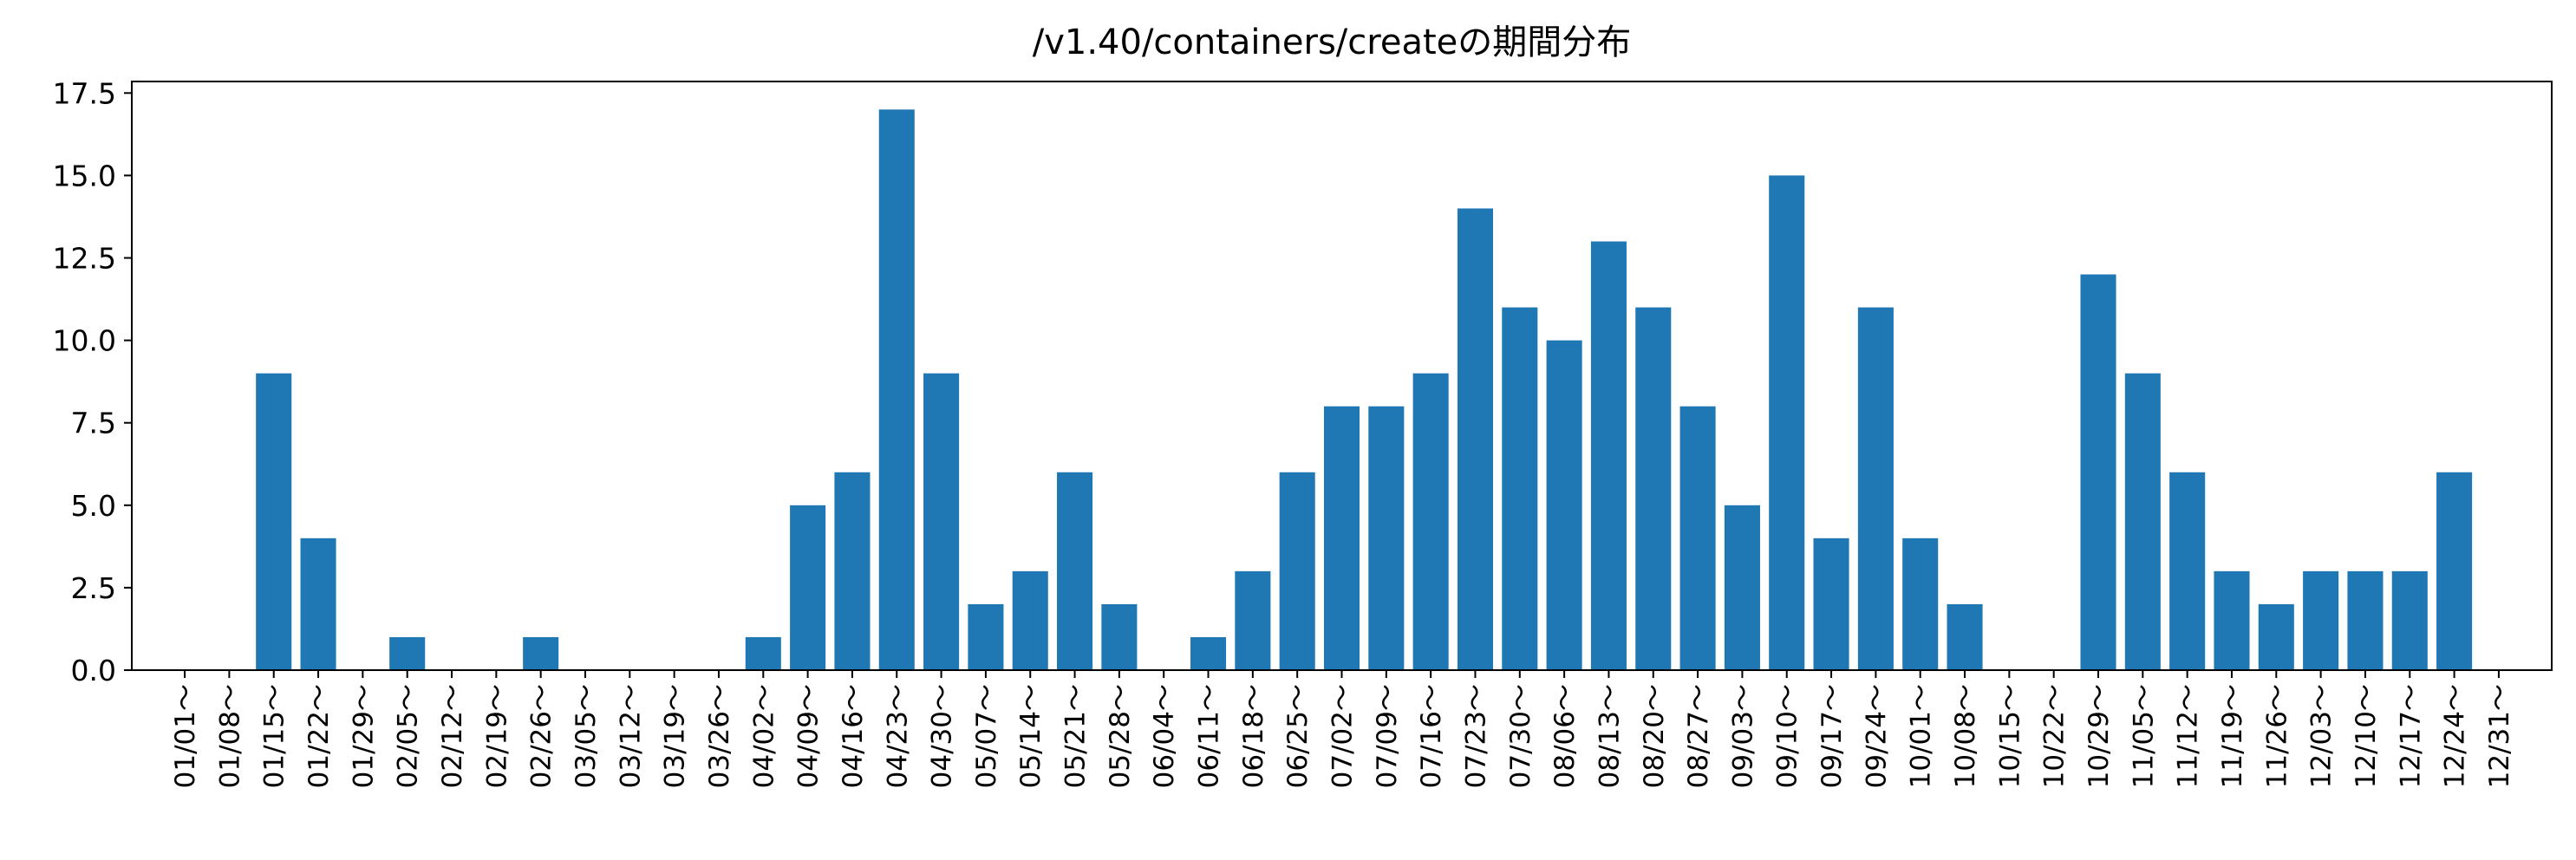 The width and height of the screenshot is (2576, 860). Describe the element at coordinates (230, 736) in the screenshot. I see `x-tick-label-1: 01/08～` at that location.